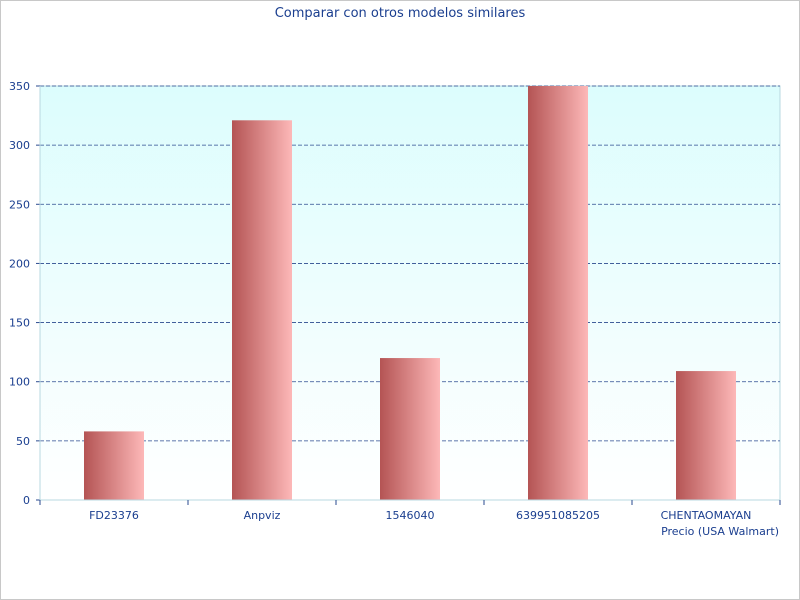 The width and height of the screenshot is (800, 600). Describe the element at coordinates (19, 382) in the screenshot. I see `y-tick-label: 100` at that location.